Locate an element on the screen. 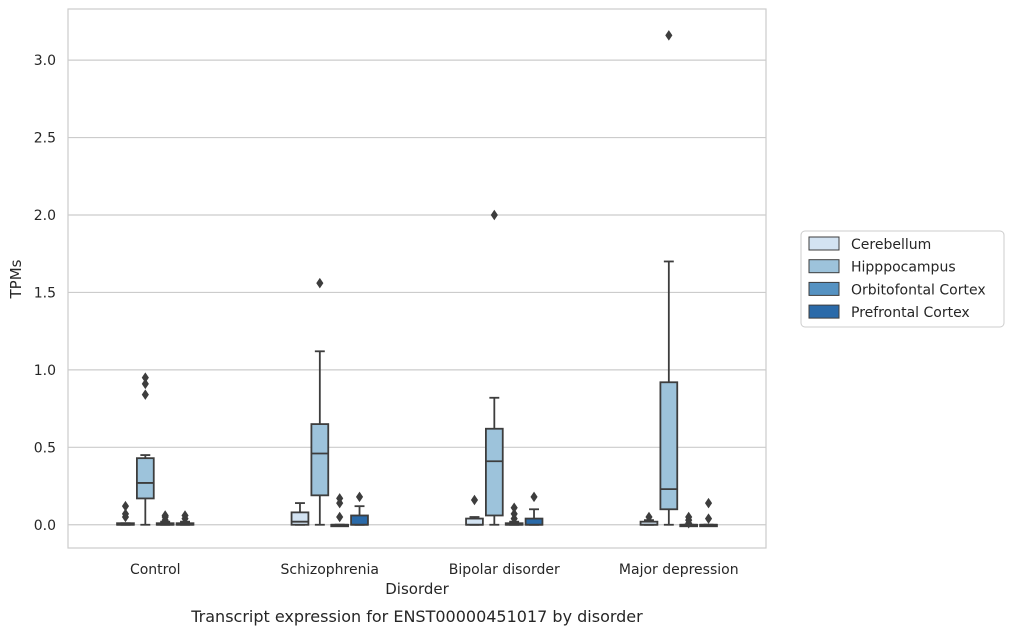  y-axis-ticks: 0.0 0.5 1.0 1.5 2.0 2.5 3.0 is located at coordinates (45, 293).